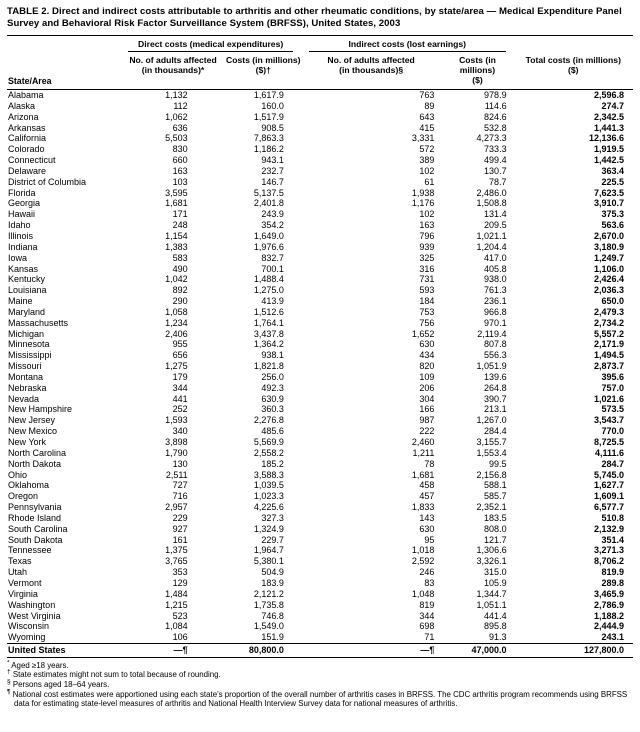  Describe the element at coordinates (608, 149) in the screenshot. I see `value-cell: 1,919.5` at that location.